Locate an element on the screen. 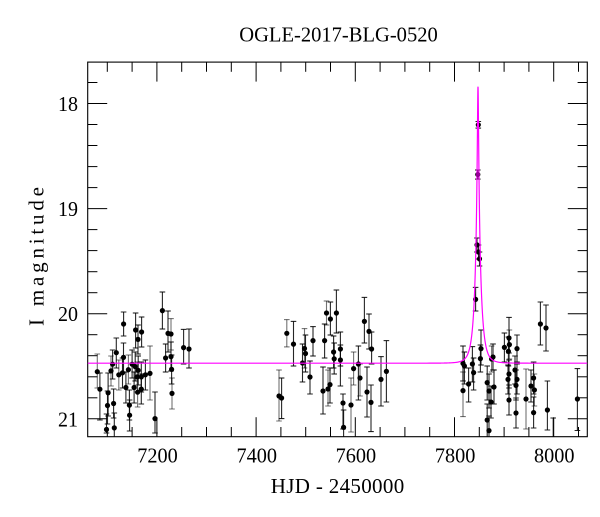 The height and width of the screenshot is (517, 600). svg-text: 8000 is located at coordinates (554, 456).